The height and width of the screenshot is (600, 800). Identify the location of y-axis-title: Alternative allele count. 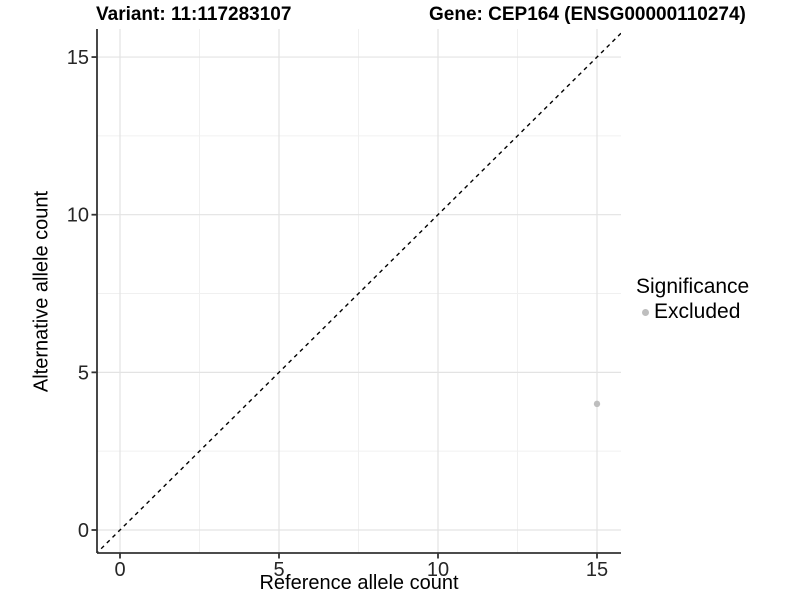
(41, 291).